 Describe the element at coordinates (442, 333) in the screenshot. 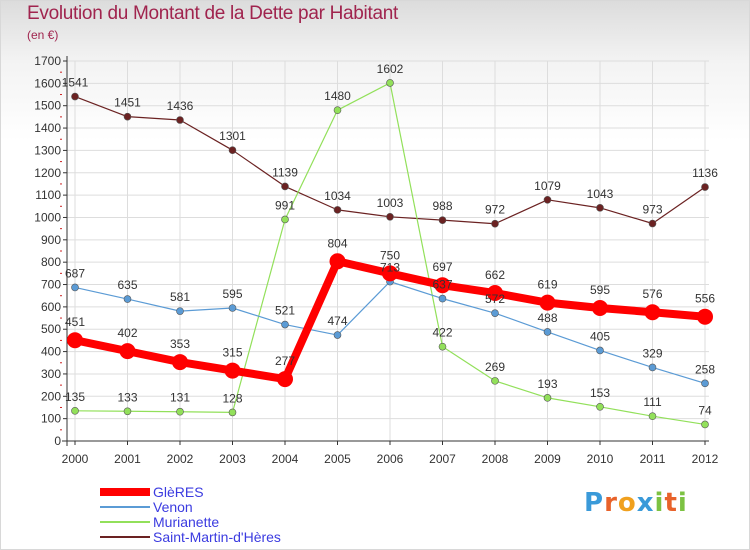

I see `data-label: 422` at that location.